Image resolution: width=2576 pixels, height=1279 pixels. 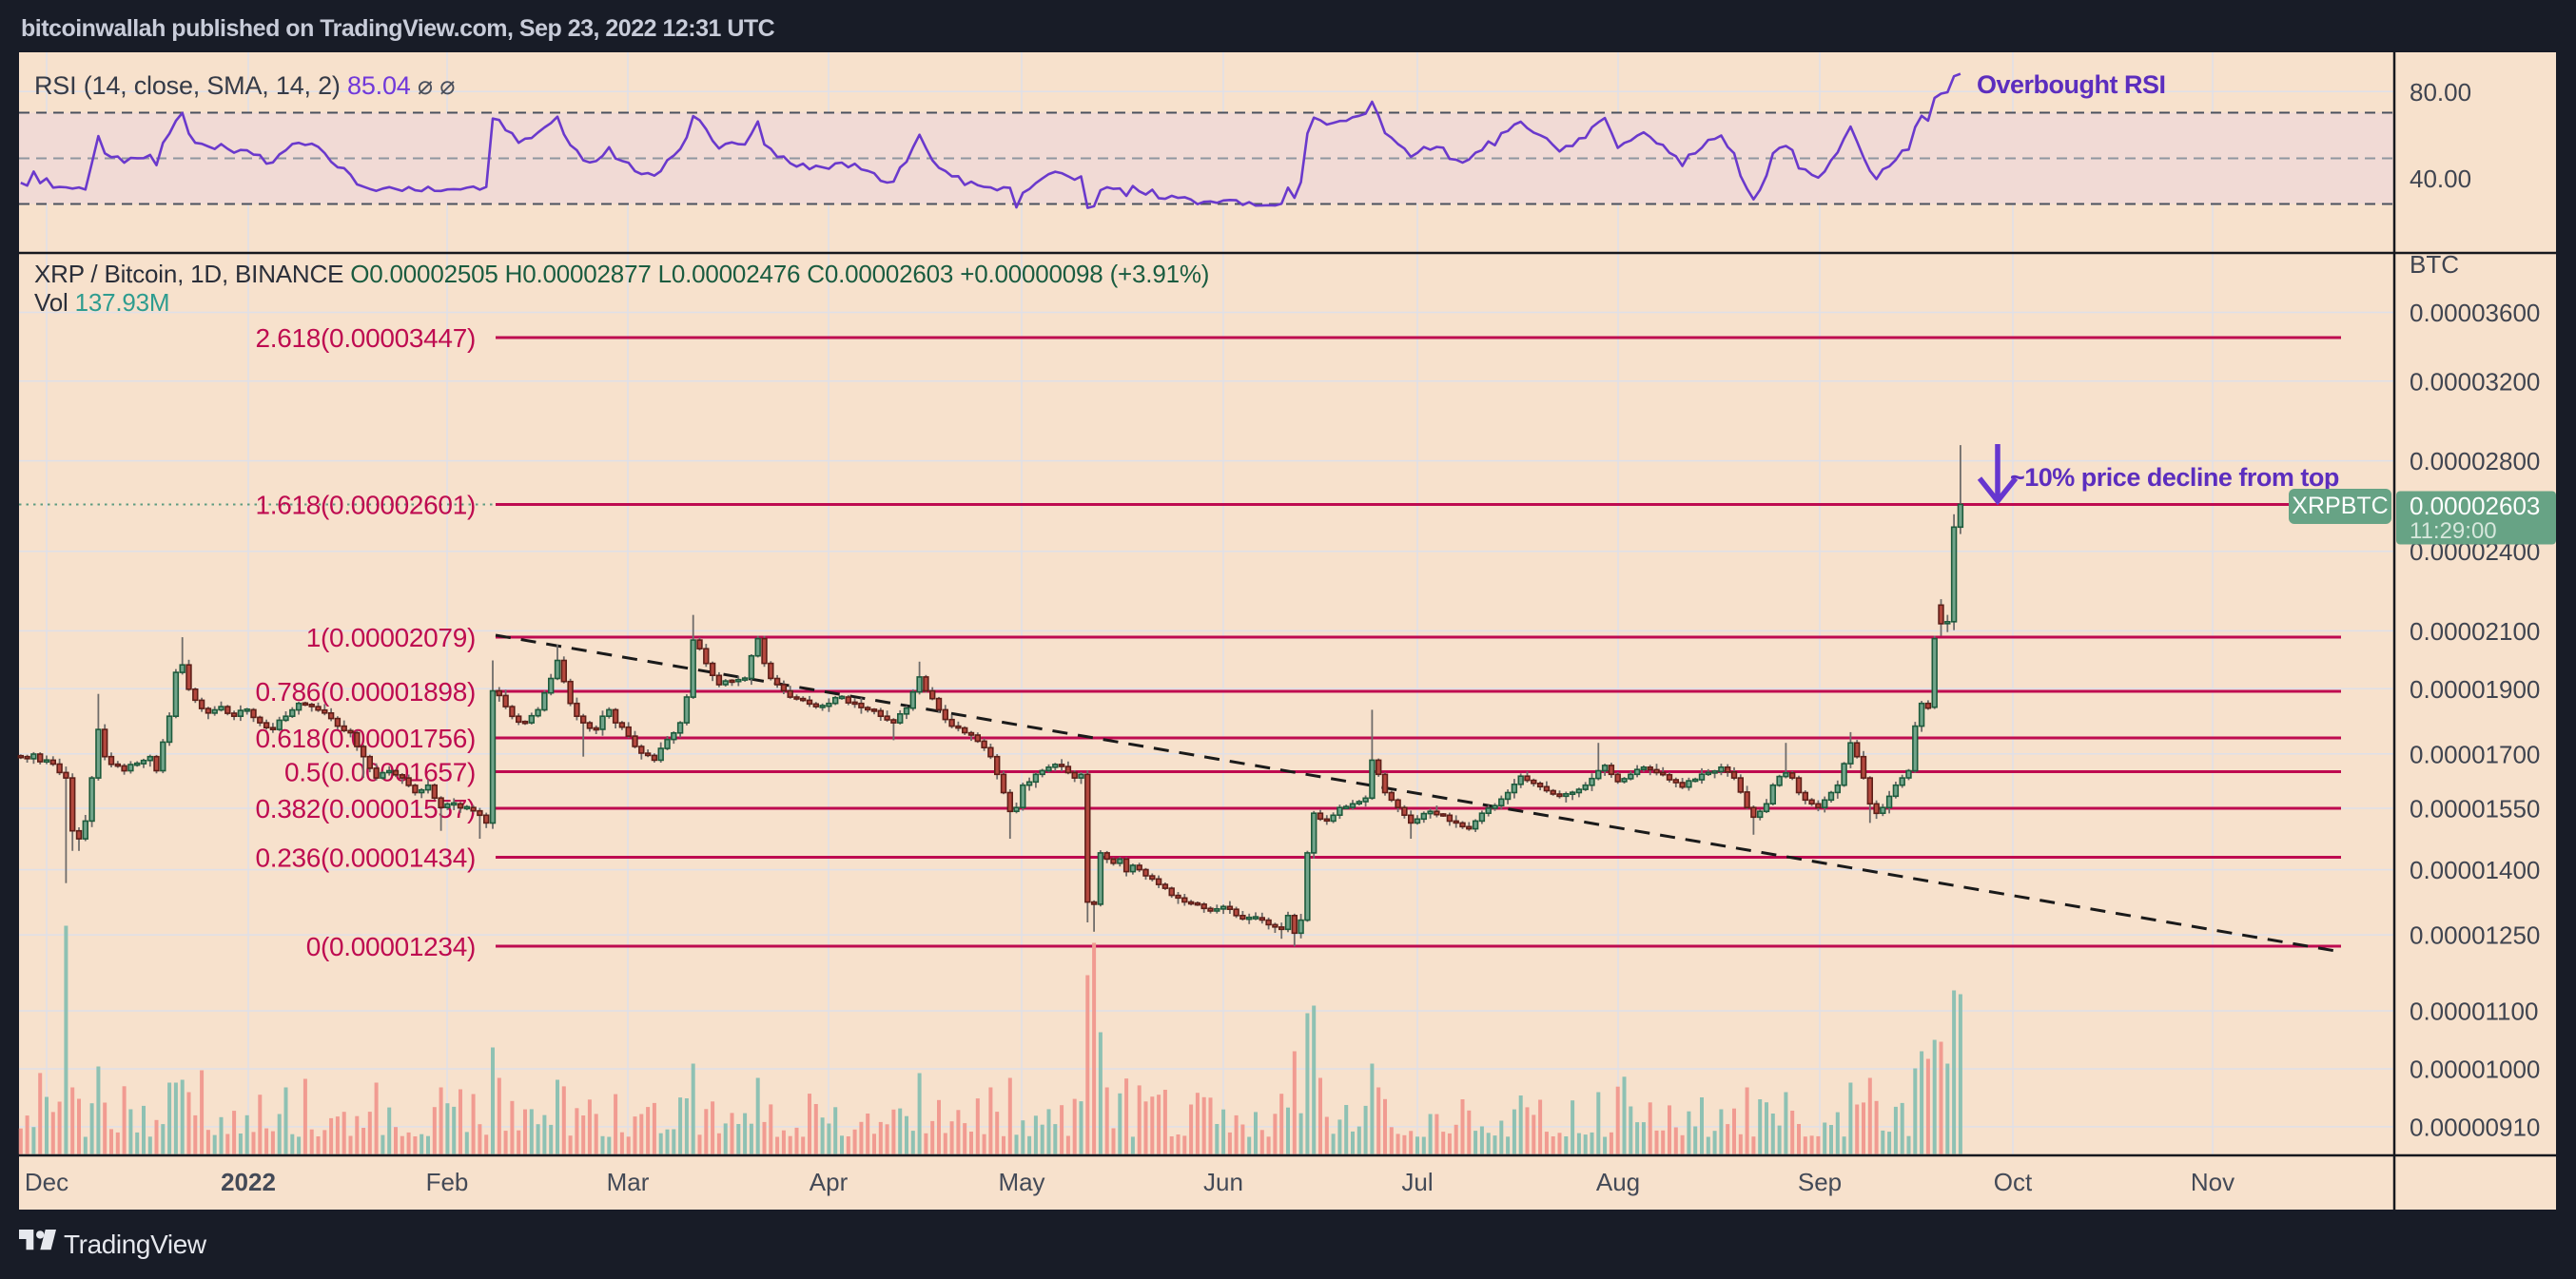 What do you see at coordinates (2013, 1182) in the screenshot?
I see `svg-text: Oct` at bounding box center [2013, 1182].